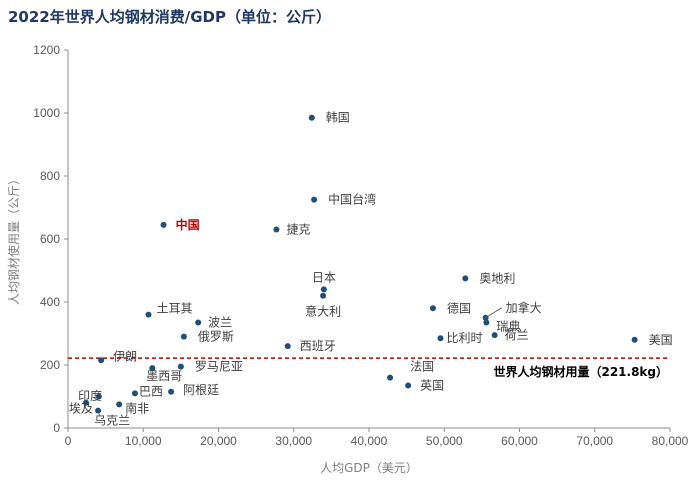  What do you see at coordinates (459, 307) in the screenshot?
I see `point-label: 德国` at bounding box center [459, 307].